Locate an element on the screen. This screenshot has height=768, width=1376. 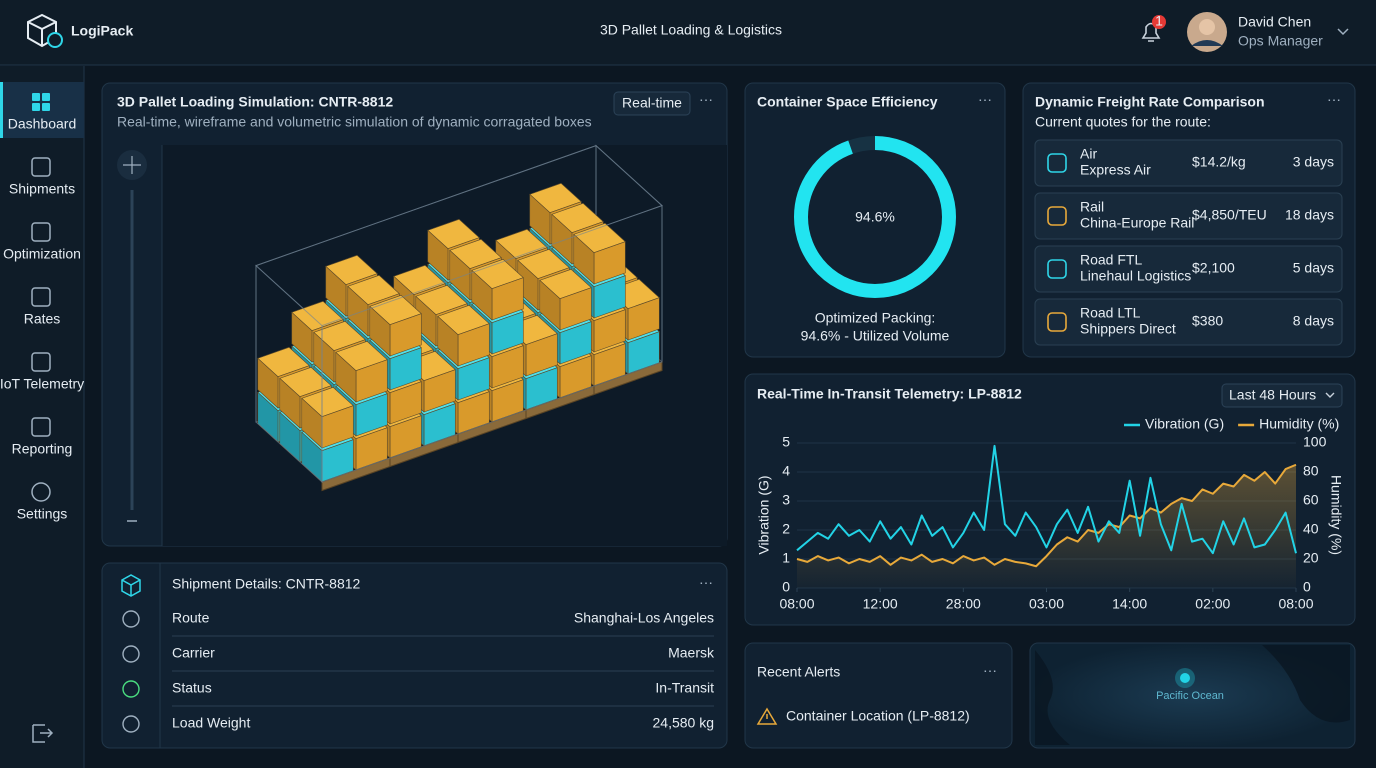
row-value: Shanghai-Los Angeles is located at coordinates (644, 618).